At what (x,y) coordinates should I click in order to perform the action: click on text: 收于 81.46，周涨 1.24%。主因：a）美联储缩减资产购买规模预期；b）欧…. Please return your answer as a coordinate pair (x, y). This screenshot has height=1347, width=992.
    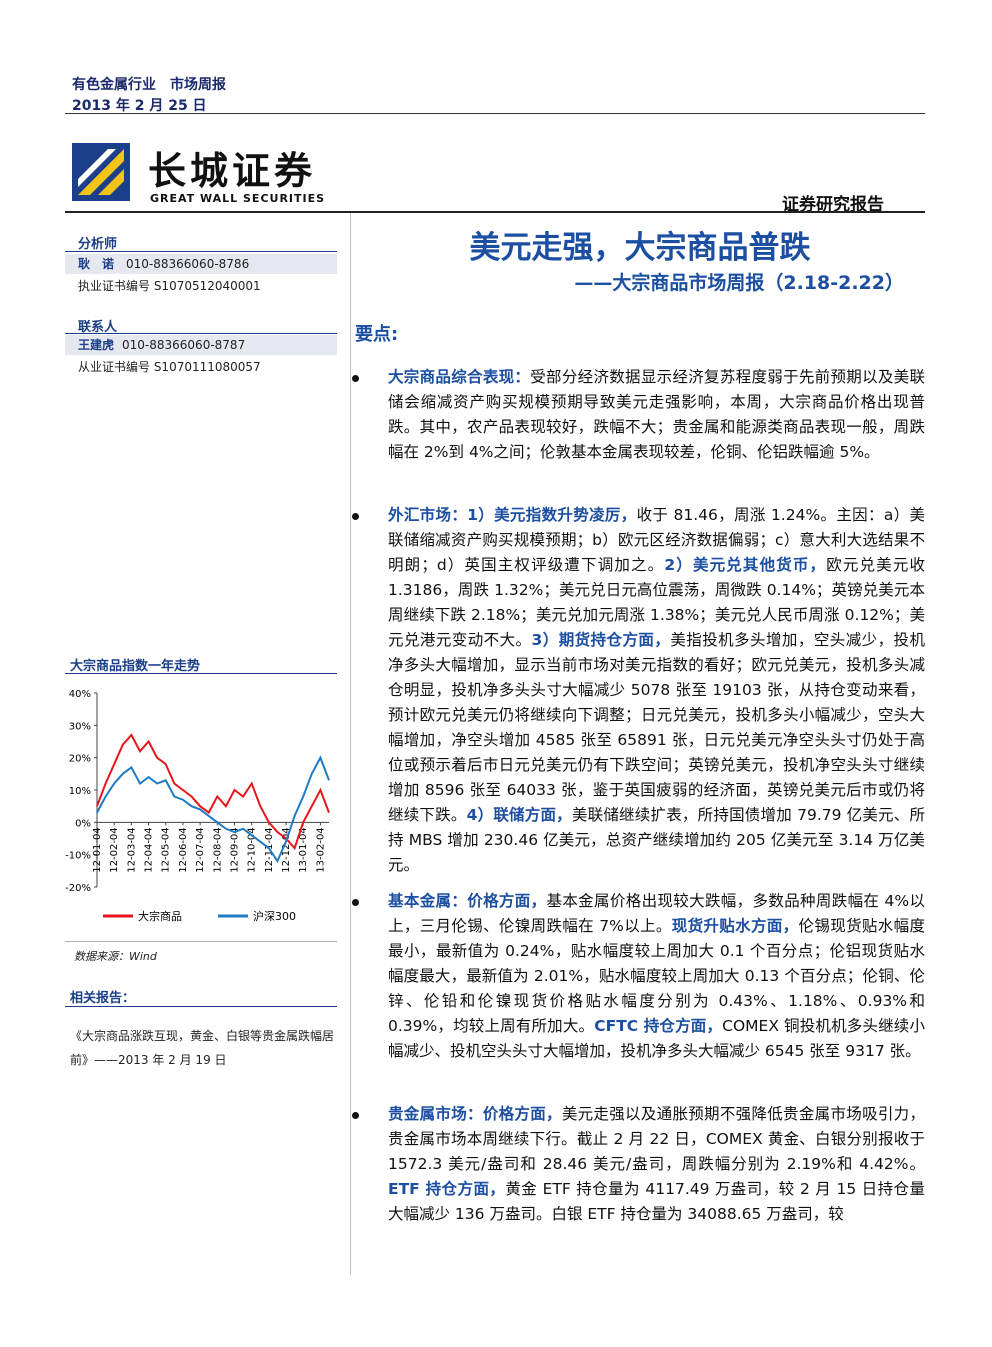
    Looking at the image, I should click on (656, 540).